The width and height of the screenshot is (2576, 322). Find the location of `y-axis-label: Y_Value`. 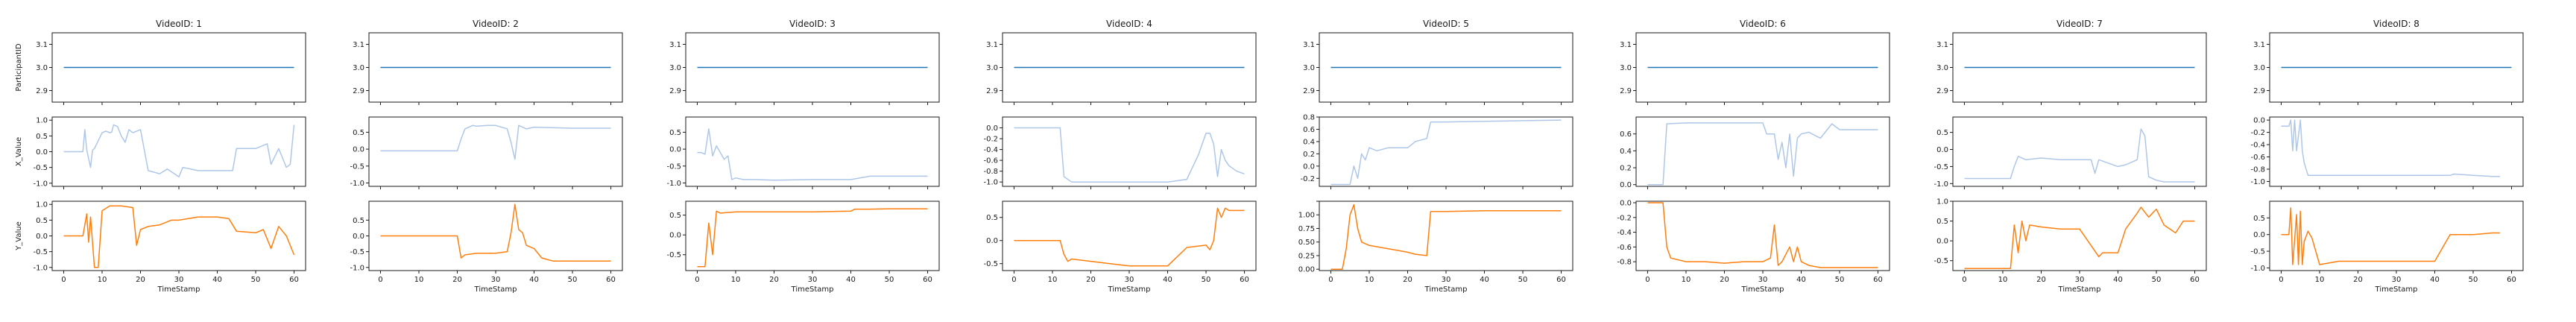

y-axis-label: Y_Value is located at coordinates (19, 236).